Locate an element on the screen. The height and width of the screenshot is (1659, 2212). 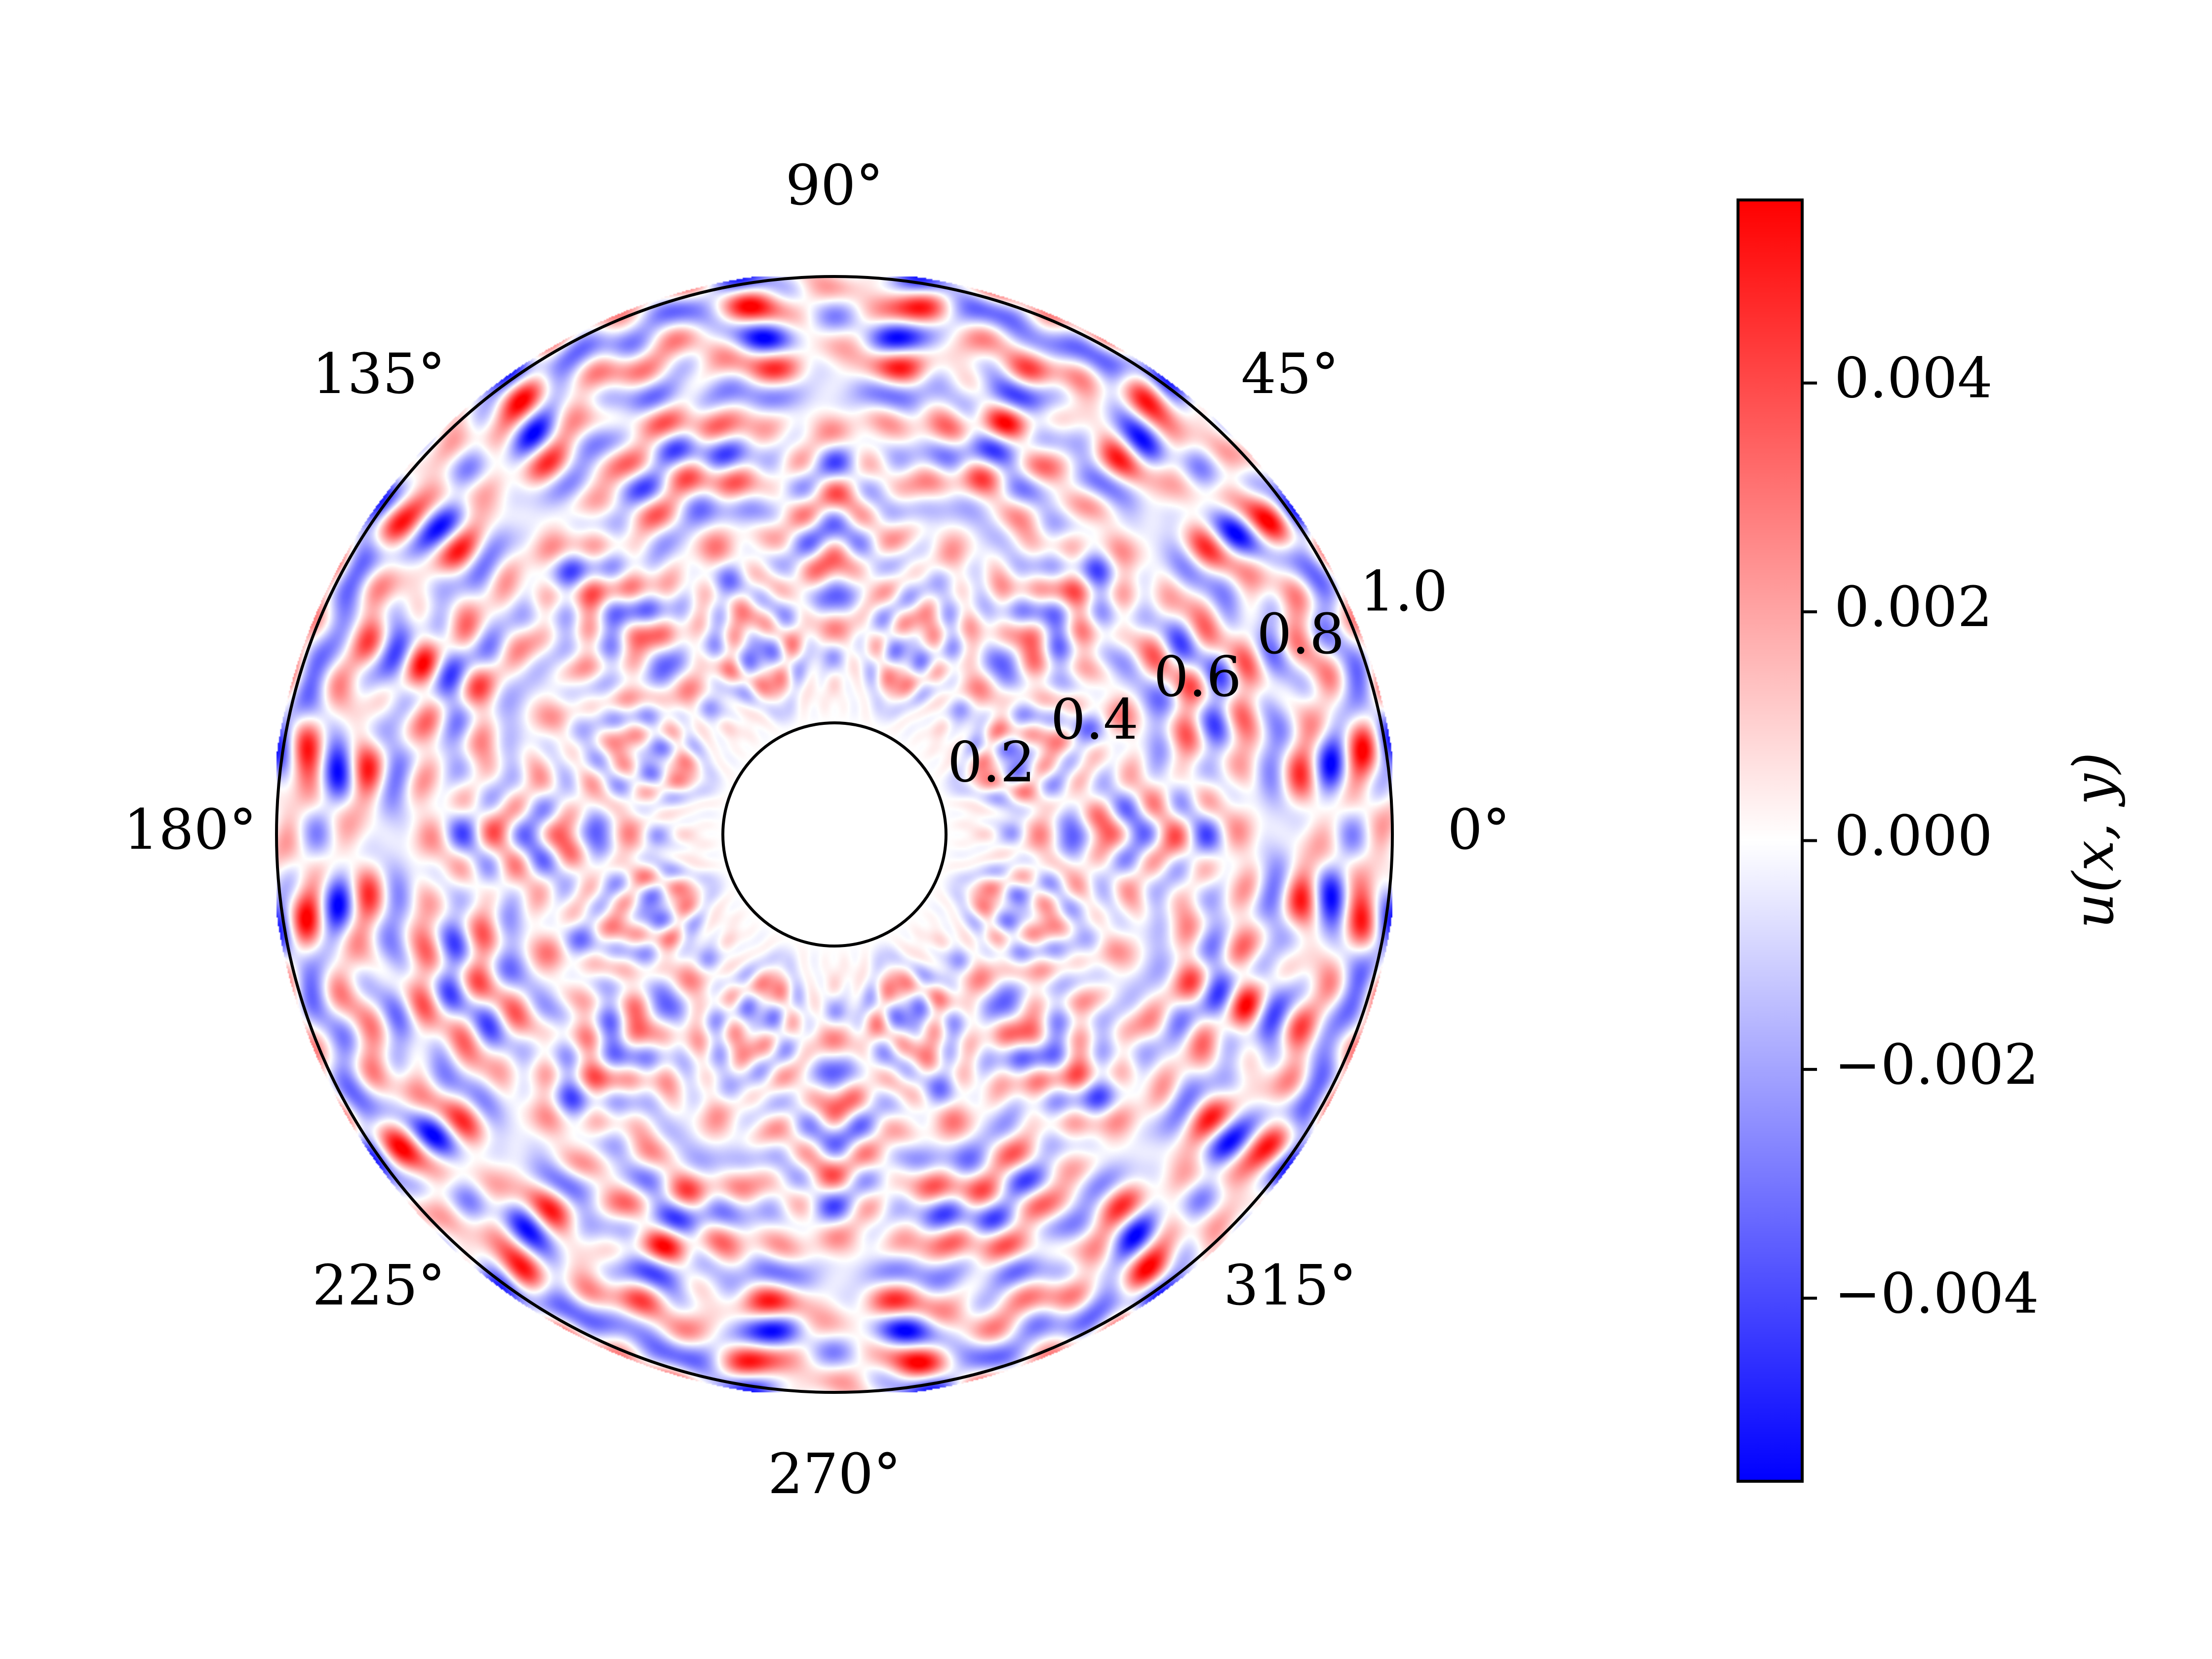
angular-tick-0: 0° is located at coordinates (1479, 830).